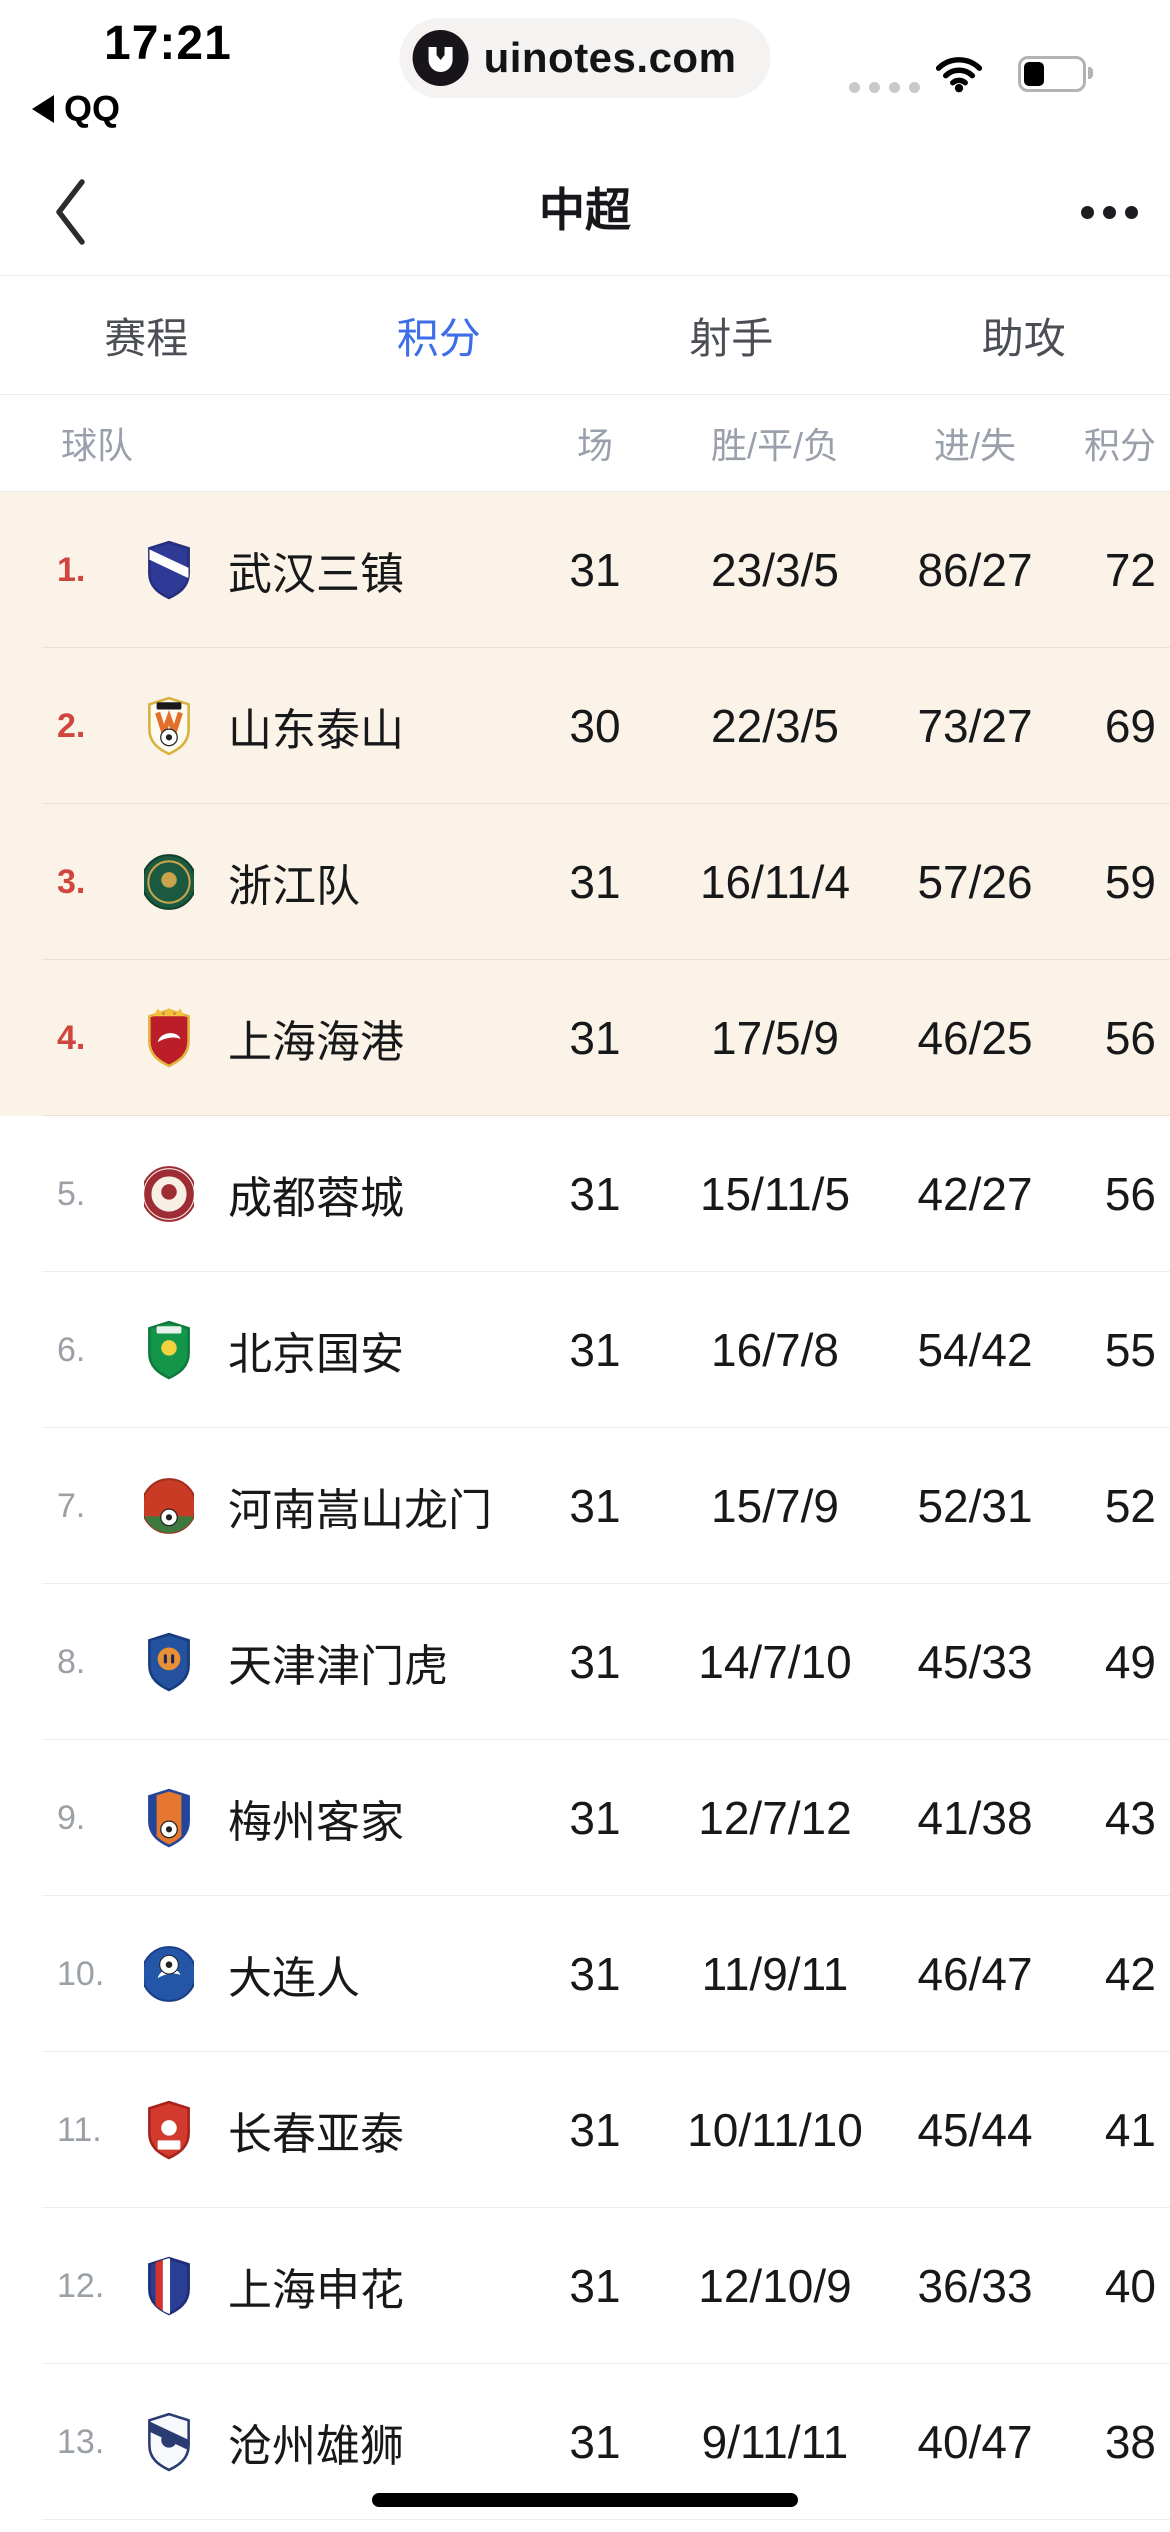  Describe the element at coordinates (975, 1662) in the screenshot. I see `goals-for-against: 45/33` at that location.